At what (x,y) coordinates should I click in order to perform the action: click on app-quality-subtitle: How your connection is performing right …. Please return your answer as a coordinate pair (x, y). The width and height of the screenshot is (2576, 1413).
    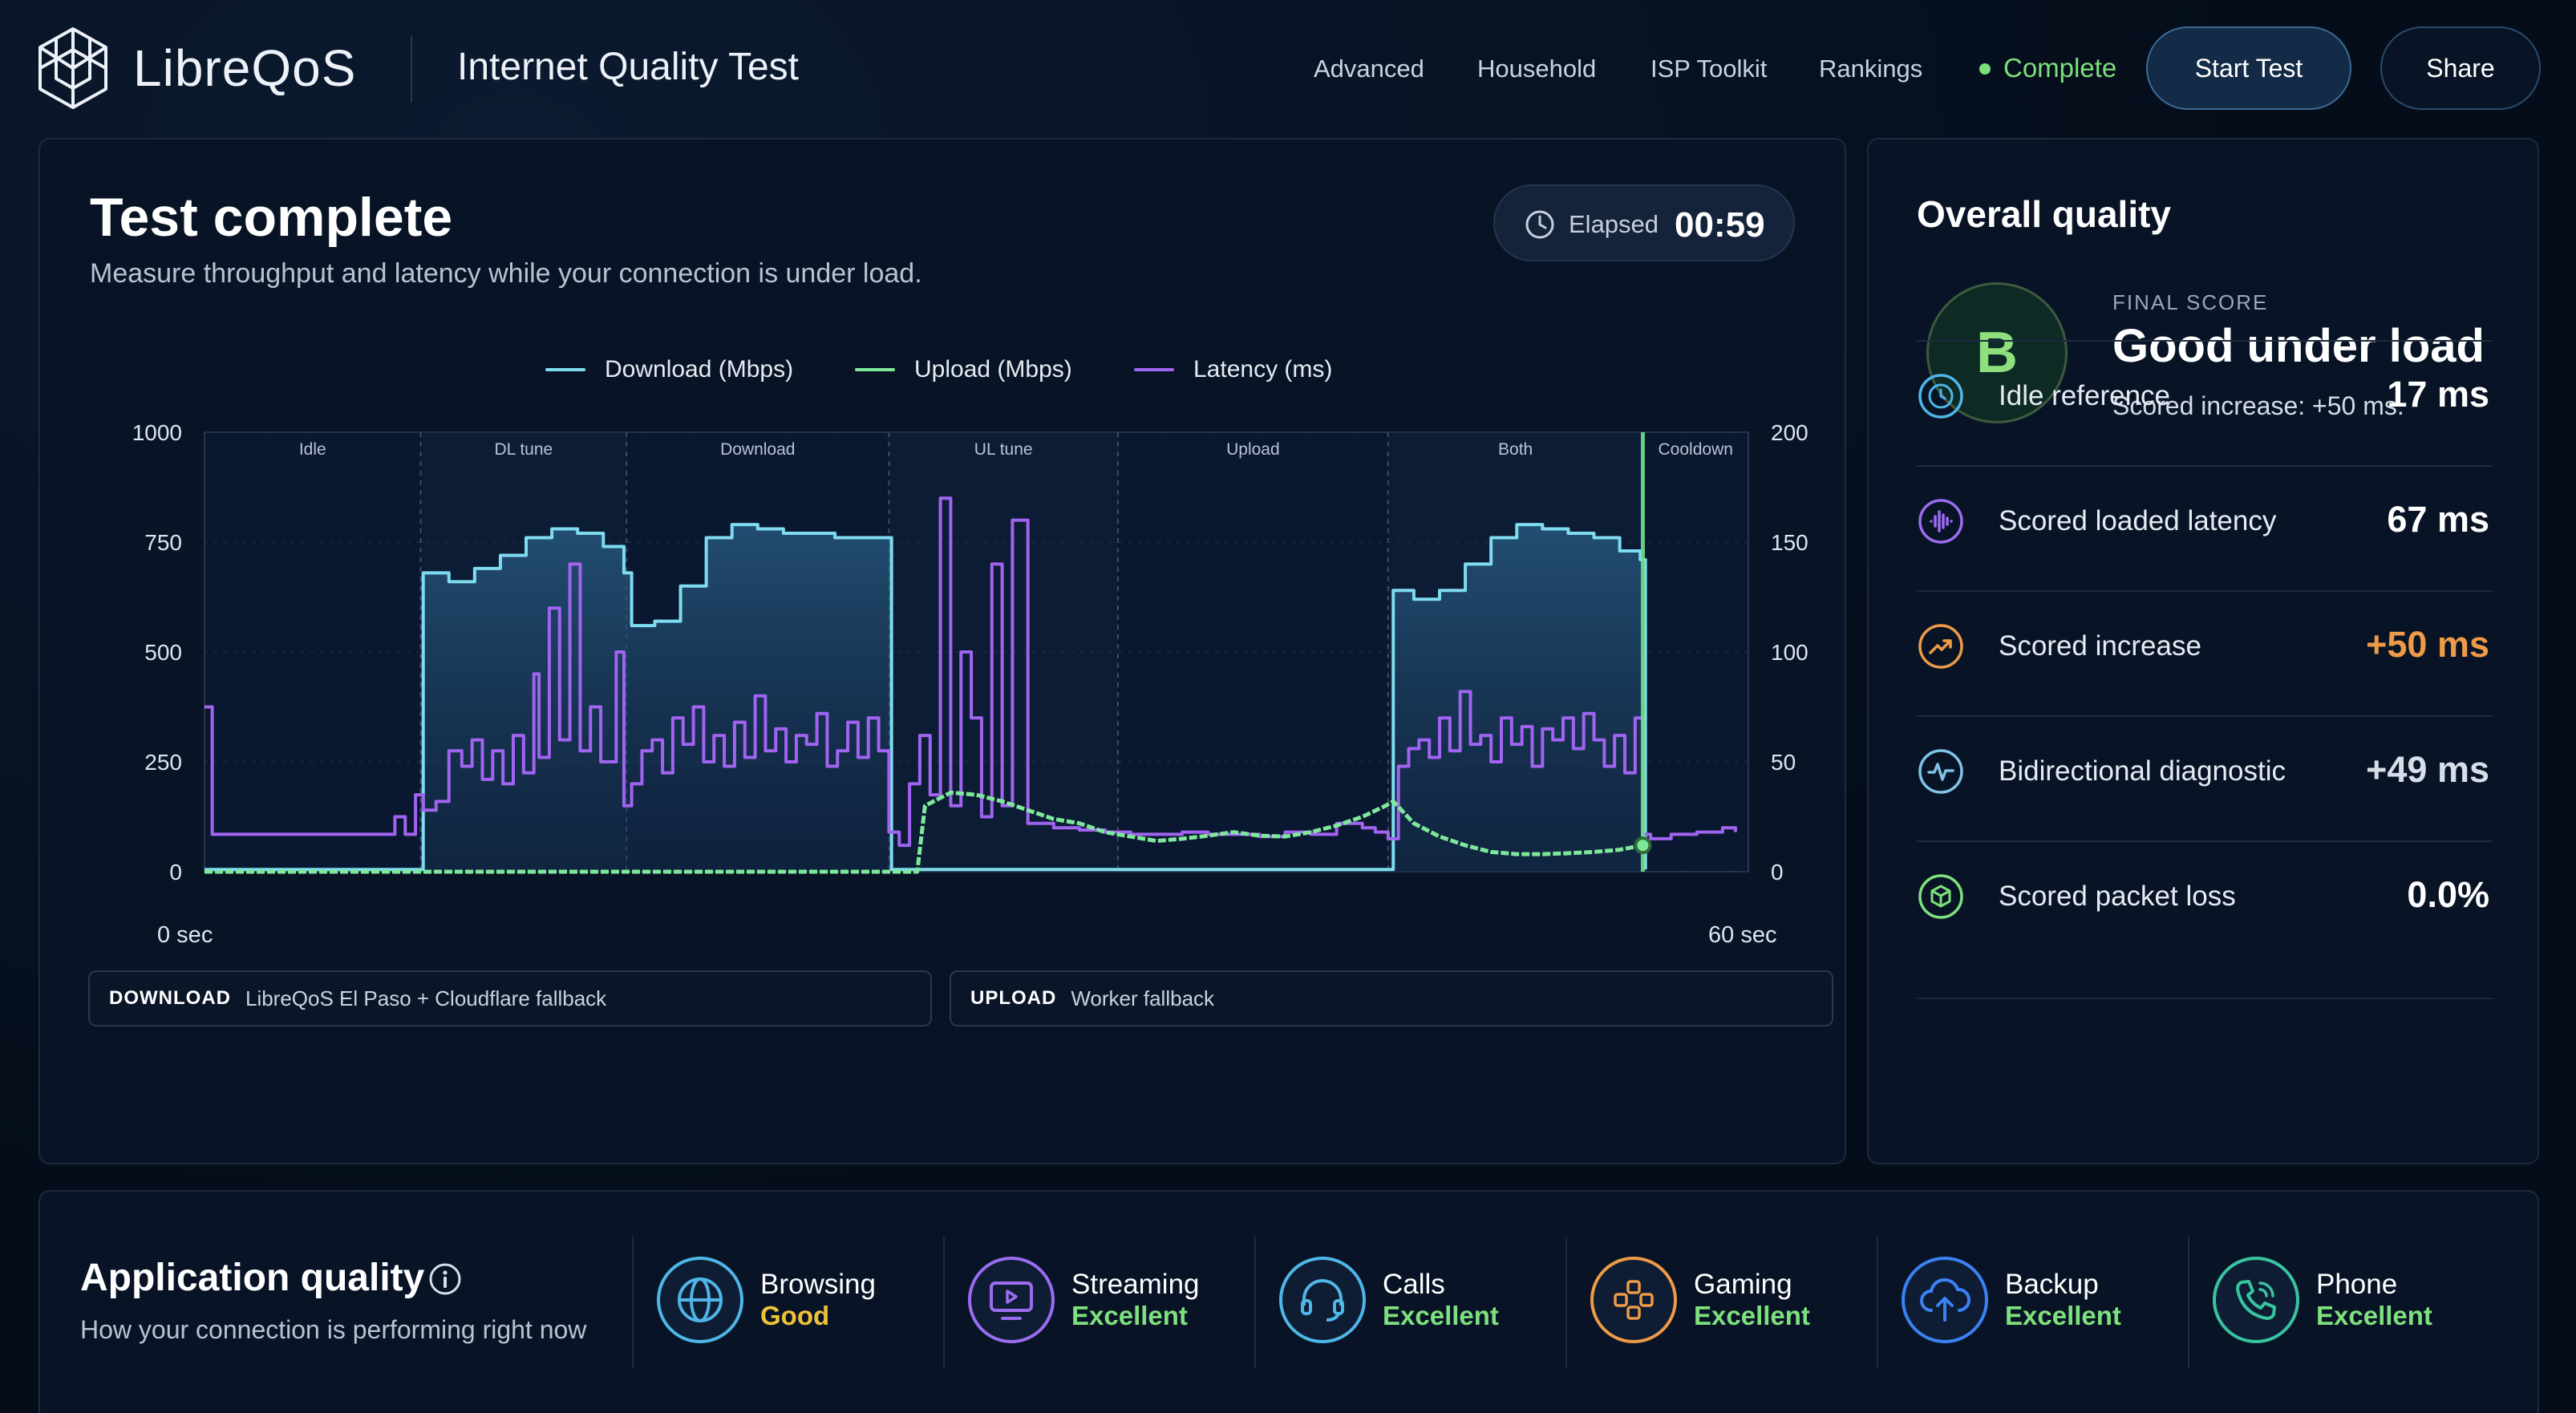
    Looking at the image, I should click on (333, 1330).